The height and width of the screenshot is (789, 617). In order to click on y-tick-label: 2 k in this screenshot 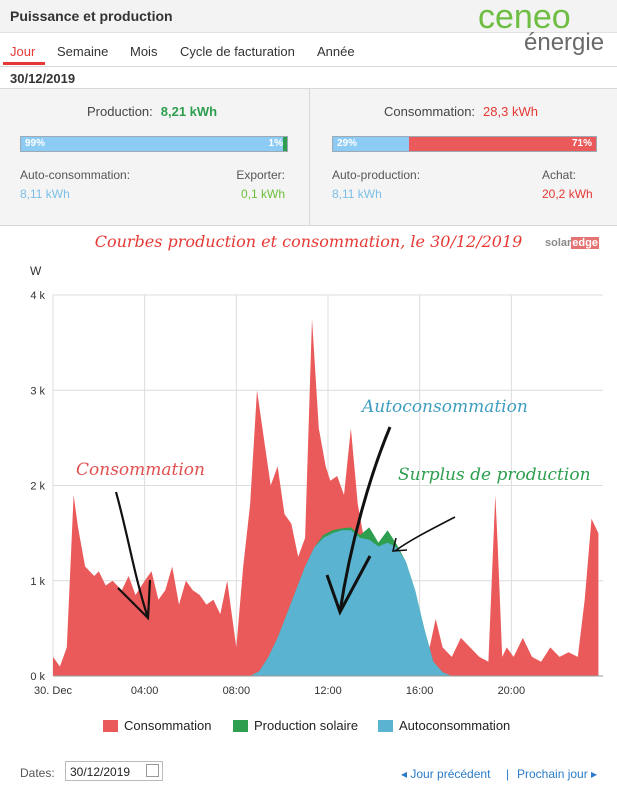, I will do `click(37, 487)`.